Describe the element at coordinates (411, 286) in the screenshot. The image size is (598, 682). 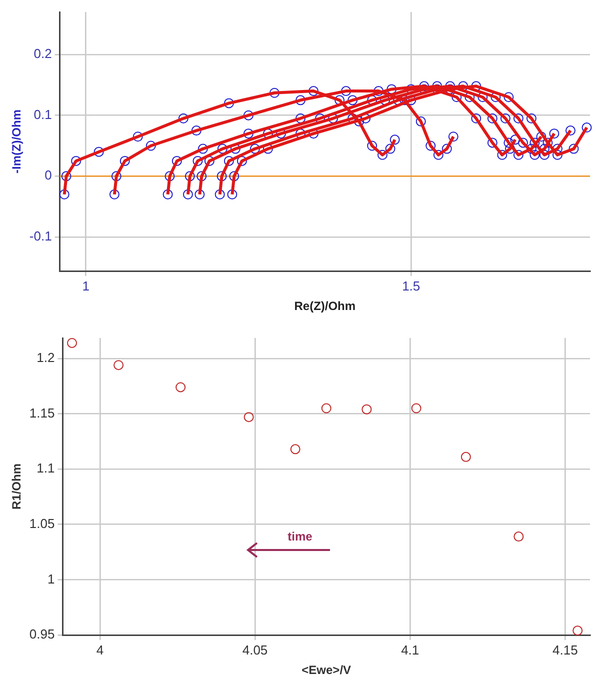
I see `x-tick-label: 1.5` at that location.